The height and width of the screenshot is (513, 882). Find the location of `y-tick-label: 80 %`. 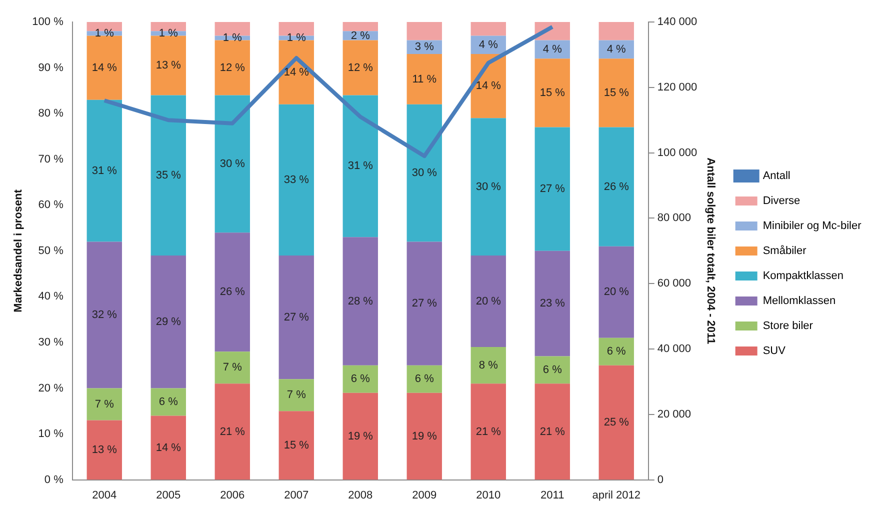

y-tick-label: 80 % is located at coordinates (51, 114).